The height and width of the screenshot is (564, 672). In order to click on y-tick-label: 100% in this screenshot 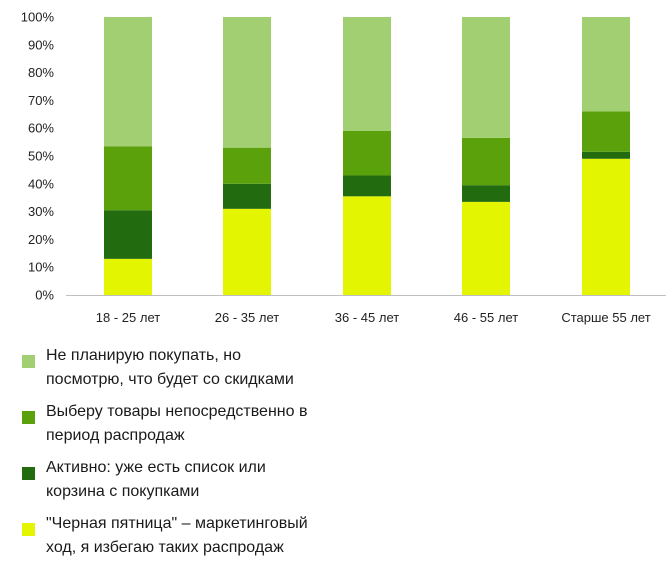, I will do `click(38, 17)`.